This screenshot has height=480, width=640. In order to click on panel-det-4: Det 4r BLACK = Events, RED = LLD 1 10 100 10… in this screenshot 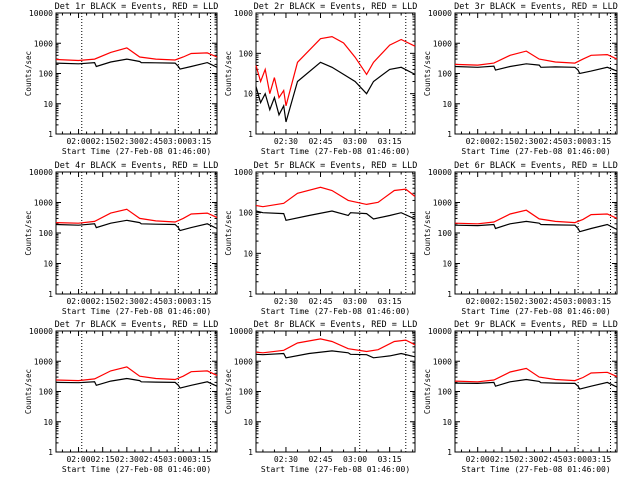, I will do `click(121, 238)`.